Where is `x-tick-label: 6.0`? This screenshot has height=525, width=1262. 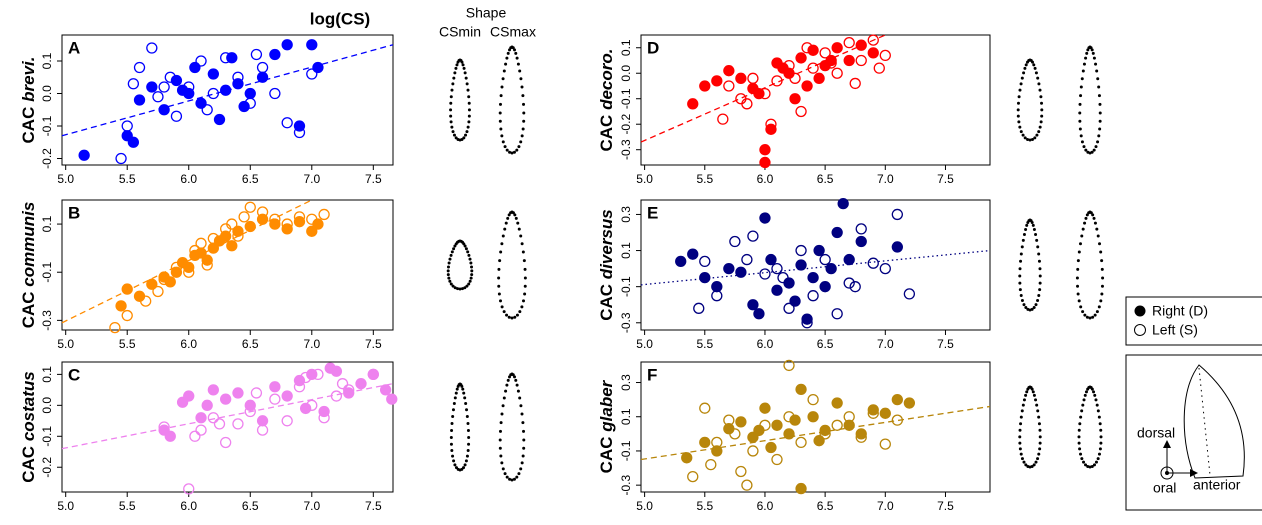 x-tick-label: 6.0 is located at coordinates (765, 506).